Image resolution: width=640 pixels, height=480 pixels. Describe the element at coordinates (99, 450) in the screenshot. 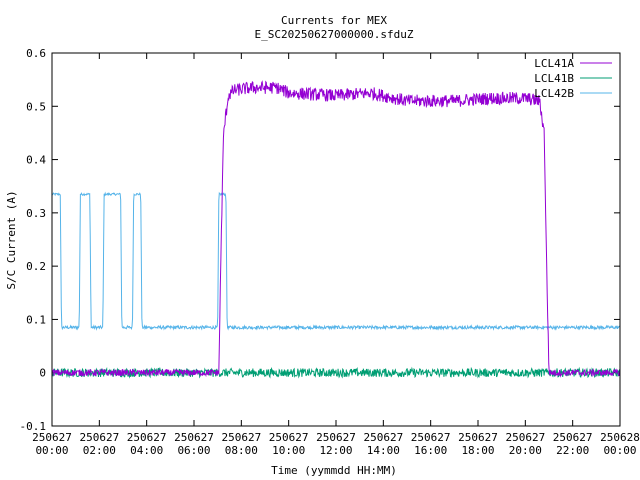

I see `x-tick-label-time: 02:00` at that location.